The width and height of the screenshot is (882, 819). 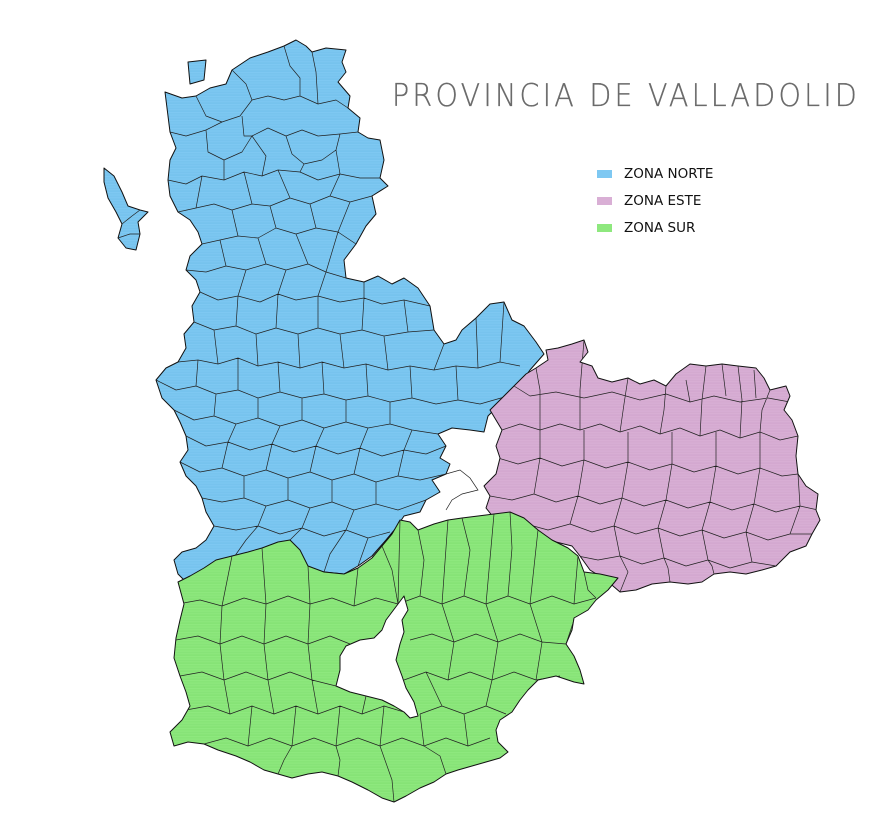 I want to click on legend-label-zona-sur: ZONA SUR, so click(x=660, y=227).